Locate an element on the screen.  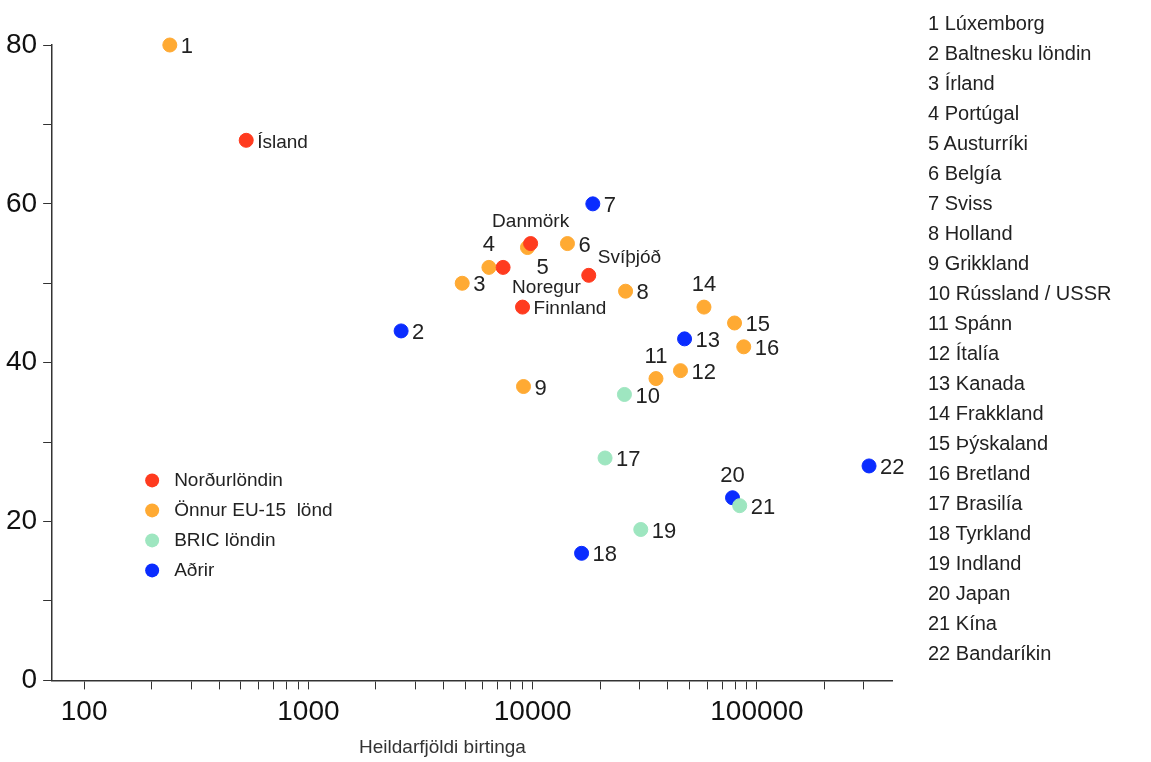
text: 6 Belgía is located at coordinates (965, 173).